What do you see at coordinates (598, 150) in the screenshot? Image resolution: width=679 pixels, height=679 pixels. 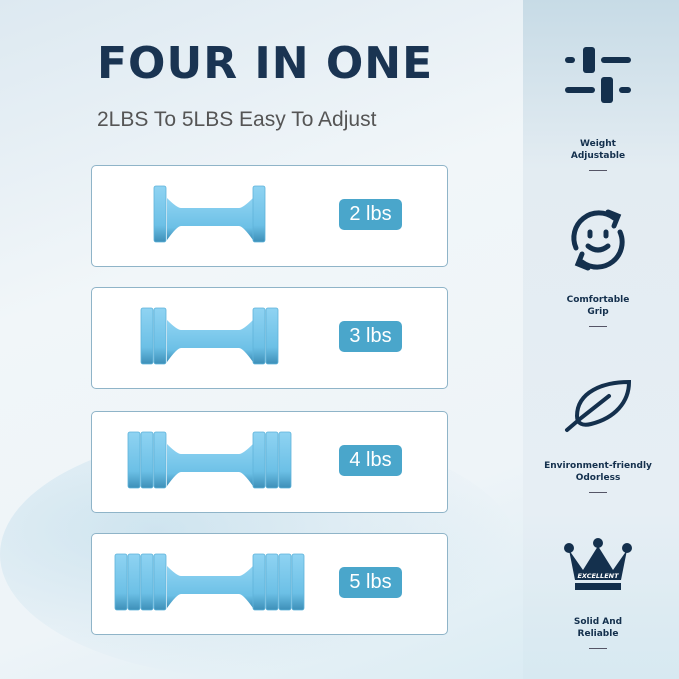 I see `feature-label: Weight Adjustable` at bounding box center [598, 150].